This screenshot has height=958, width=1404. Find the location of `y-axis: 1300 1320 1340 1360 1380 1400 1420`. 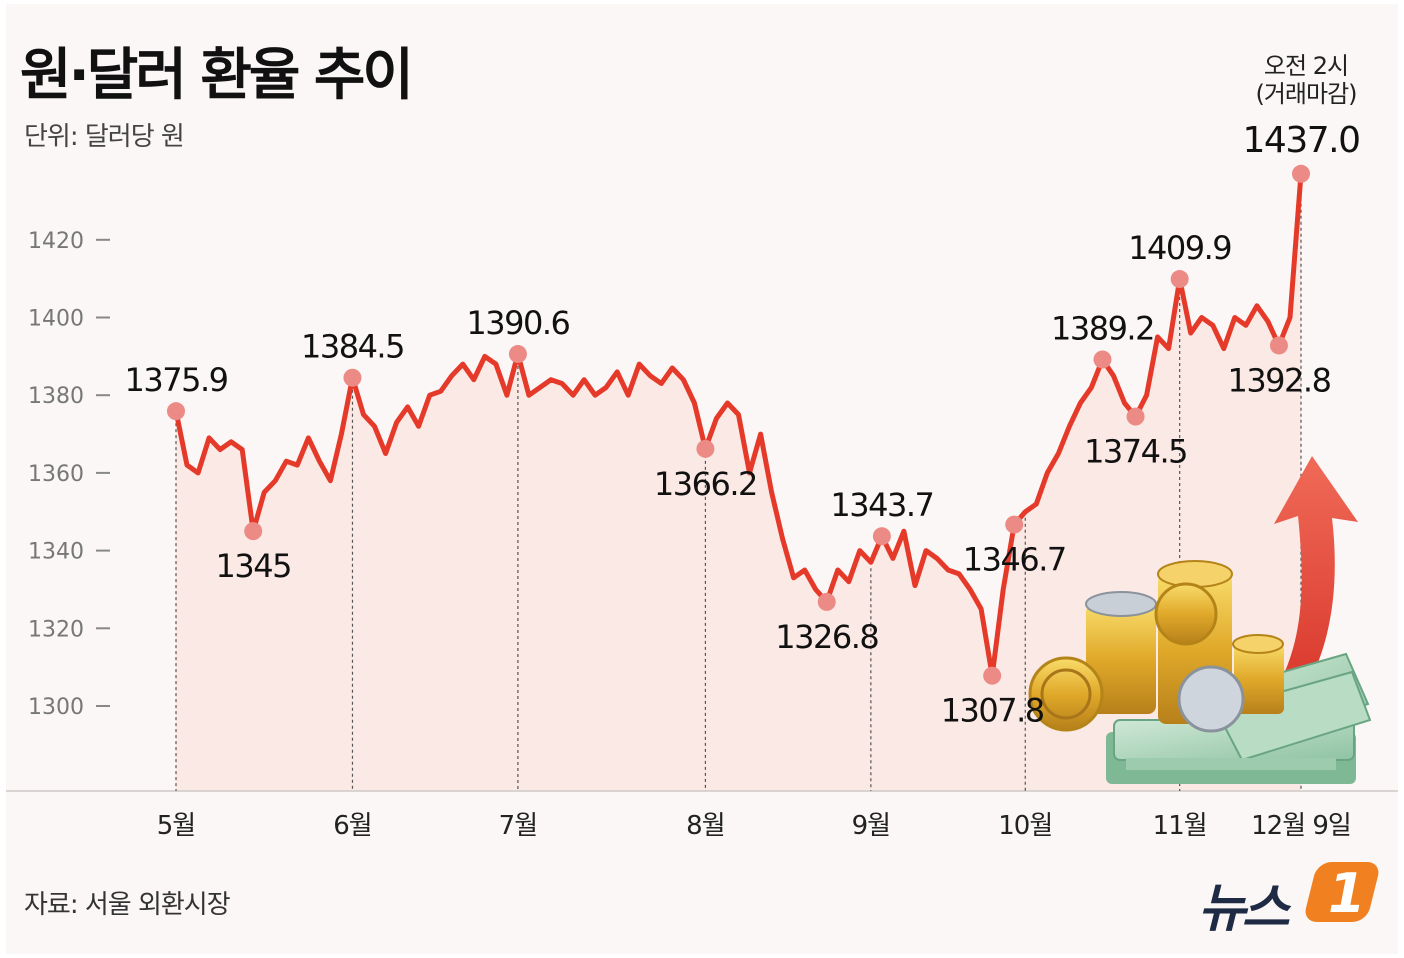

y-axis: 1300 1320 1340 1360 1380 1400 1420 is located at coordinates (69, 474).